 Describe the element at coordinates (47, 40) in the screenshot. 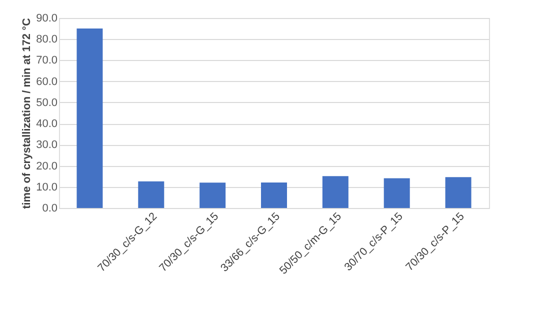

I see `y-tick-label: 80.0` at that location.